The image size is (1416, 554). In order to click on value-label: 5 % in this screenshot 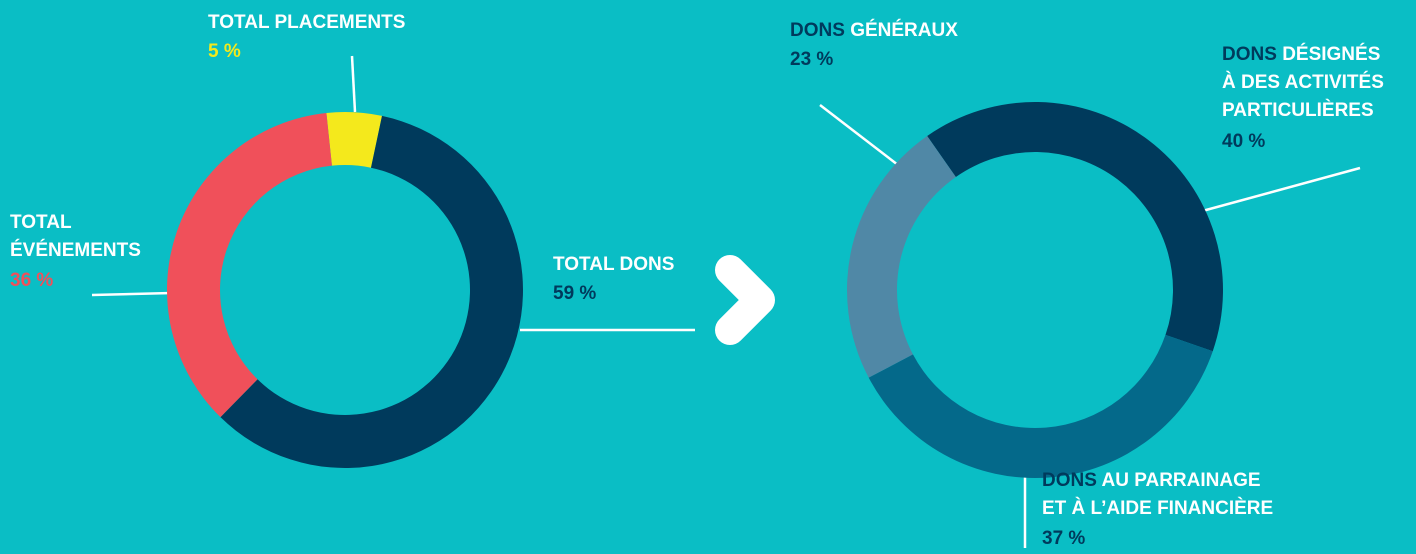, I will do `click(224, 51)`.